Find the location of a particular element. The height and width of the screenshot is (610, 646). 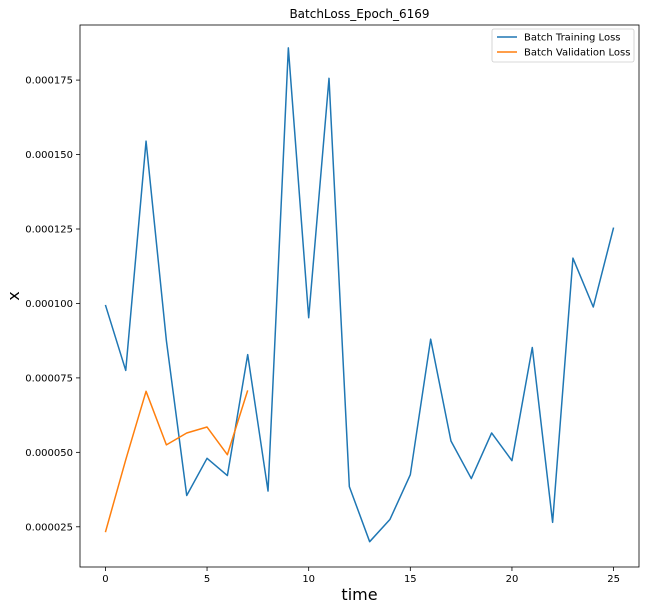

y-tick-label: 0.000125 is located at coordinates (49, 229).